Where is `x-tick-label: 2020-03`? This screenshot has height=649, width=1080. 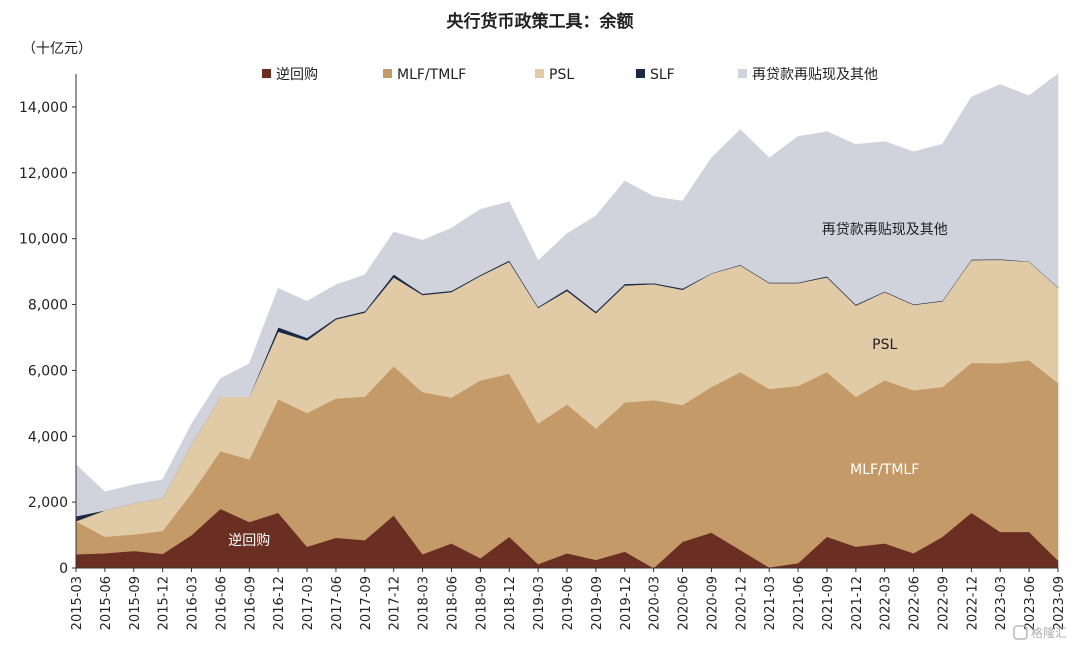 x-tick-label: 2020-03 is located at coordinates (655, 603).